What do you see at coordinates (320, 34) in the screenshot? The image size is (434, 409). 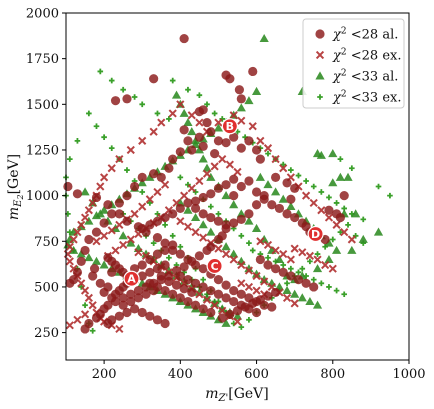 I see `legend-marker-circle` at bounding box center [320, 34].